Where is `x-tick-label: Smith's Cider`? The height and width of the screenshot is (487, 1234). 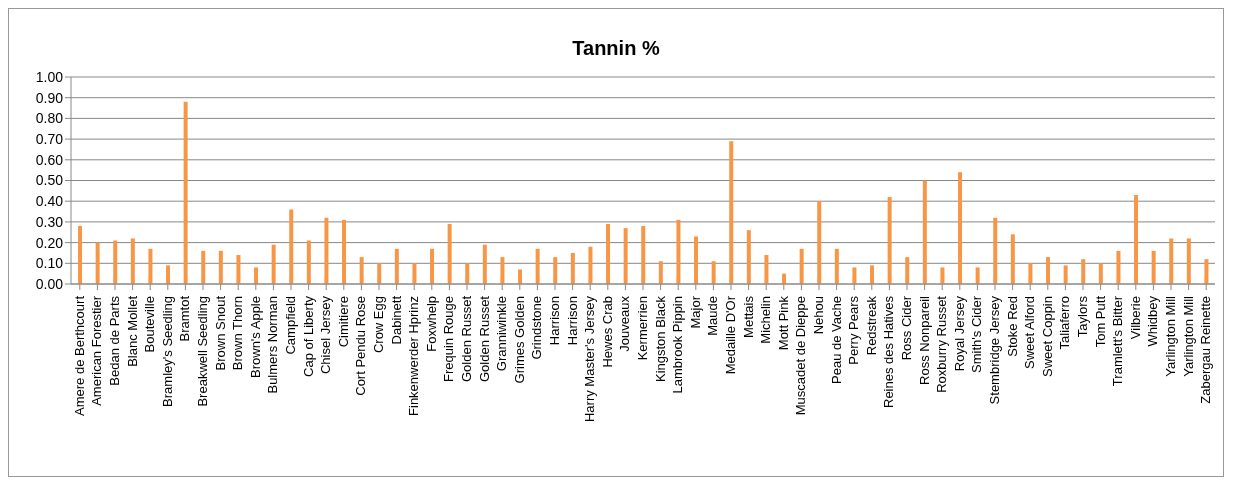
x-tick-label: Smith's Cider is located at coordinates (977, 334).